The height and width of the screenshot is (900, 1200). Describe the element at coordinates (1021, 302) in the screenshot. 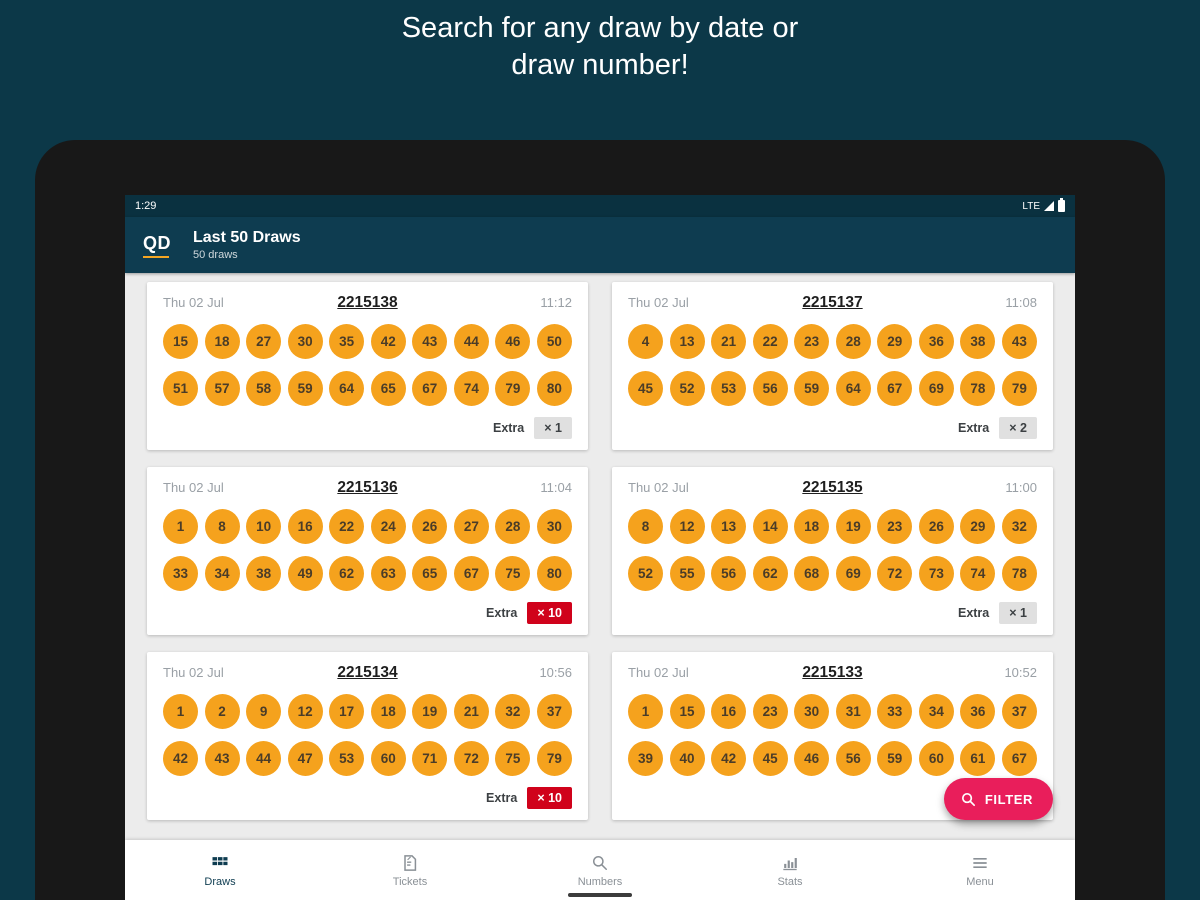

I see `card-time: 11:08` at that location.